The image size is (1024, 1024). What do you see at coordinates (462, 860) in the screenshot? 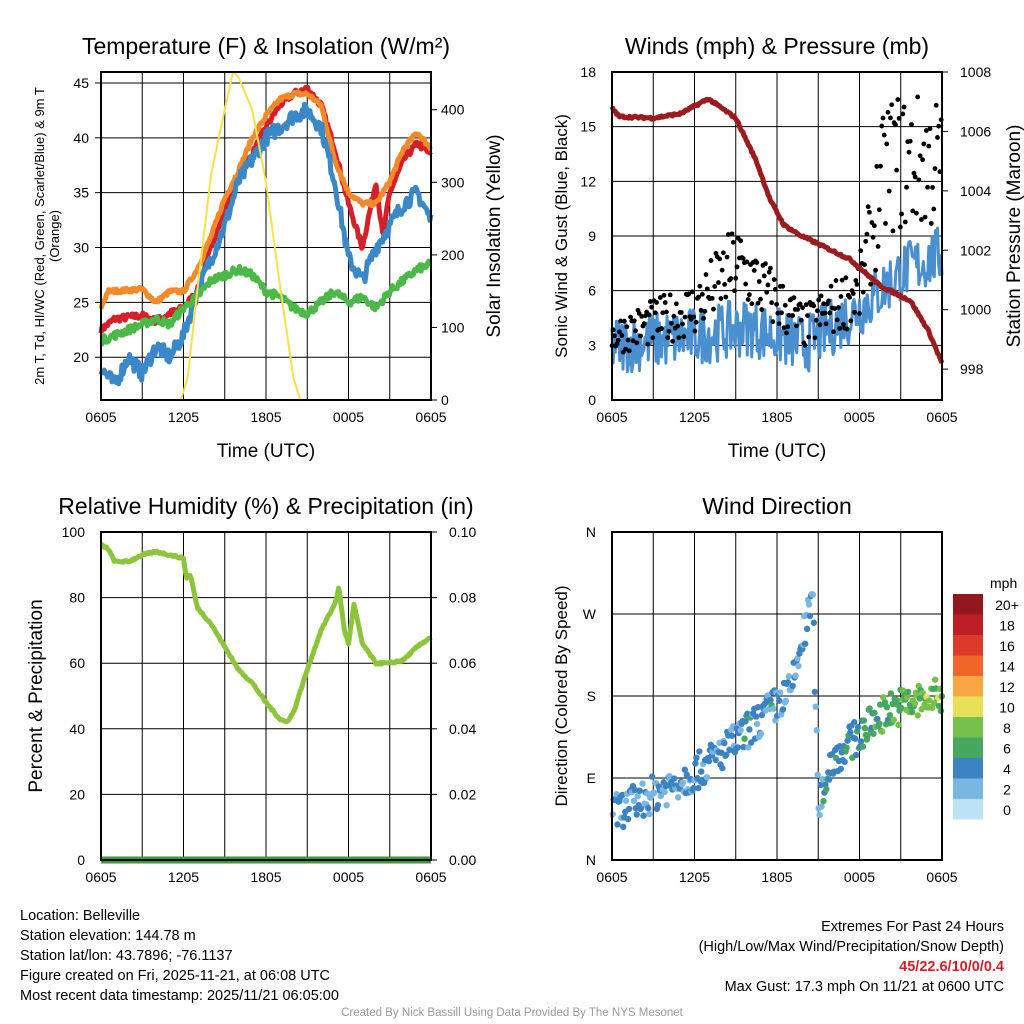
I see `y2-tick-label: 0.00` at bounding box center [462, 860].